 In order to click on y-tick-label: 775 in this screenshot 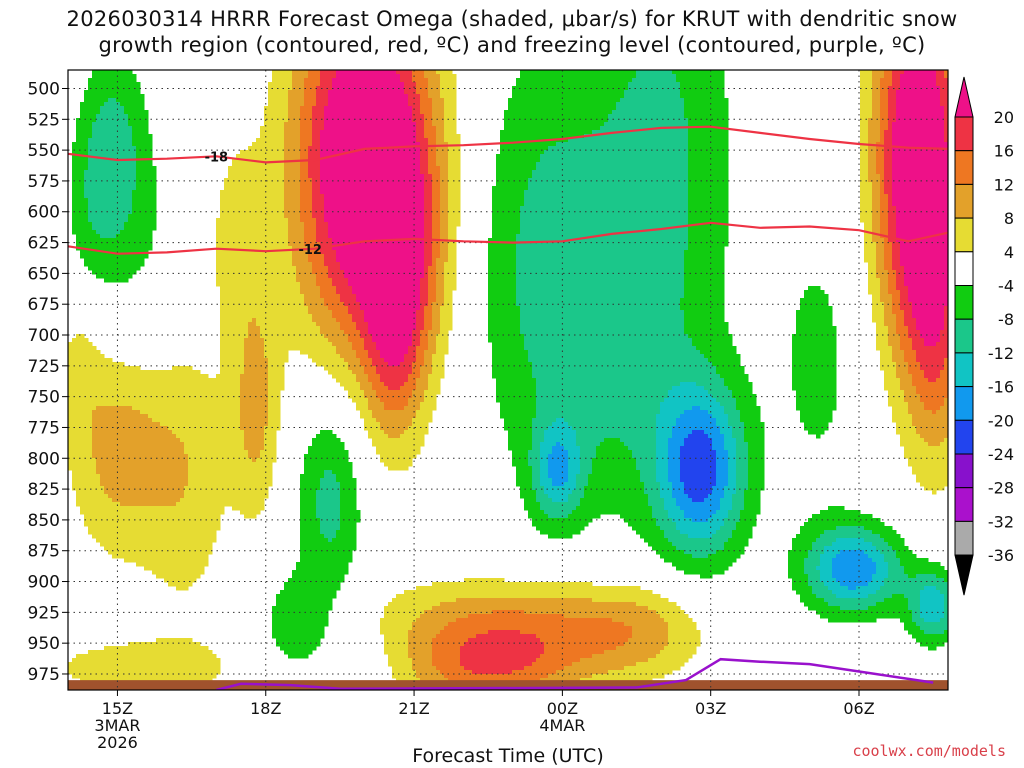, I will do `click(44, 428)`.